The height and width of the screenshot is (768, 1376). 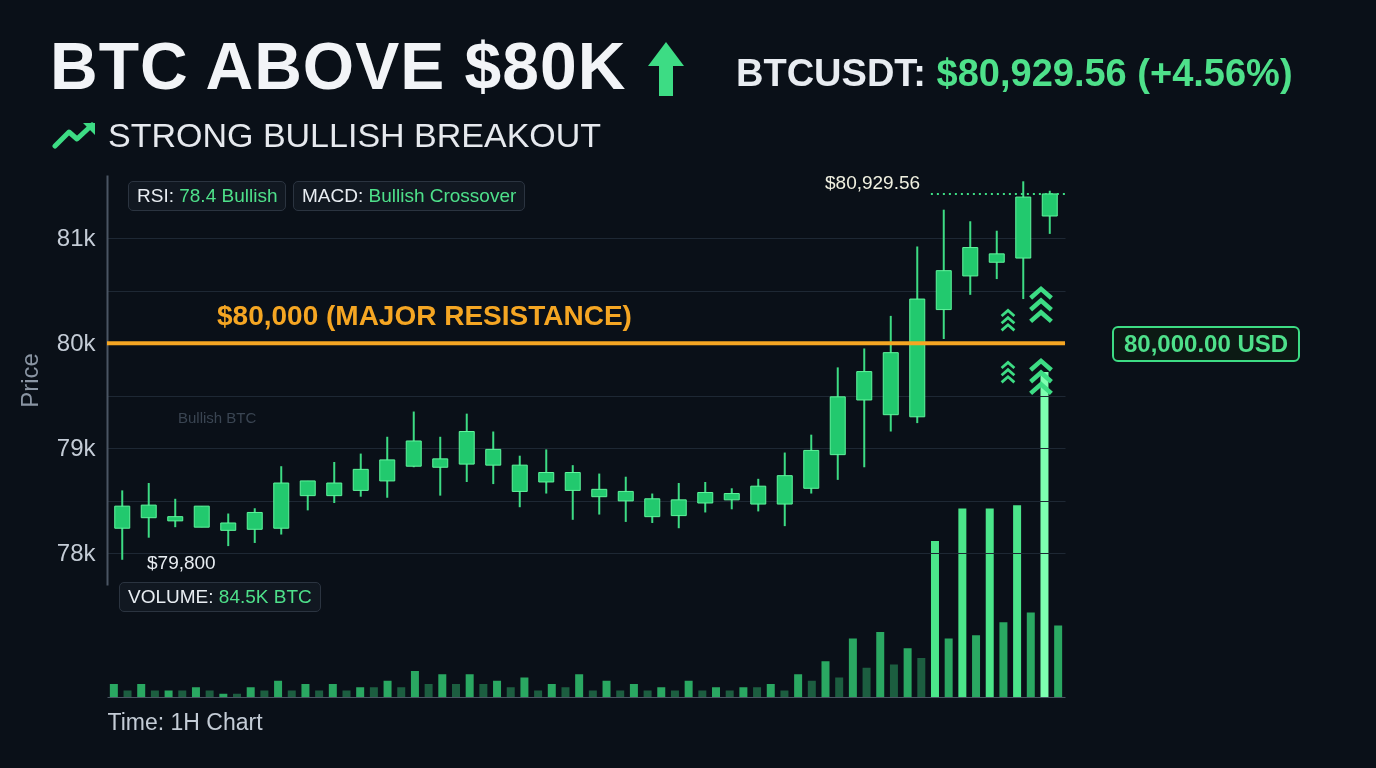 What do you see at coordinates (76, 552) in the screenshot?
I see `y-tick-label: 78k` at bounding box center [76, 552].